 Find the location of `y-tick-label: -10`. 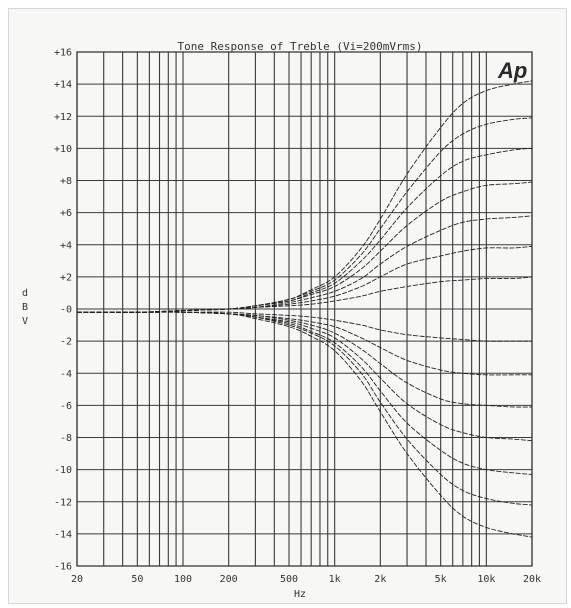

y-tick-label: -10 is located at coordinates (63, 470).